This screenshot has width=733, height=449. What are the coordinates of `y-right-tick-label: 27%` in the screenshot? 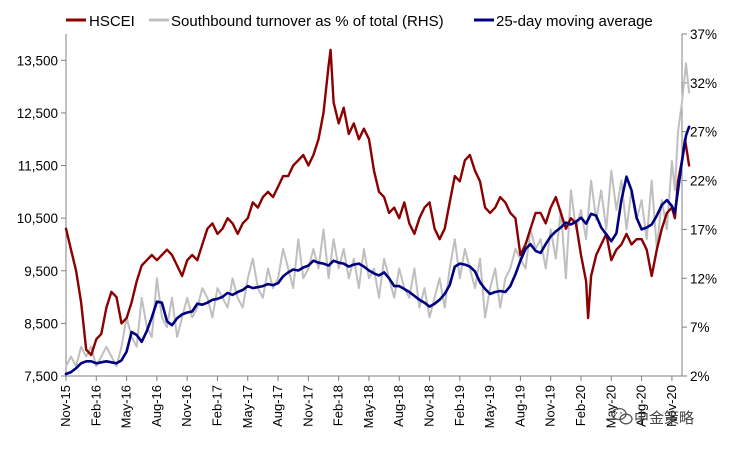 It's located at (703, 132).